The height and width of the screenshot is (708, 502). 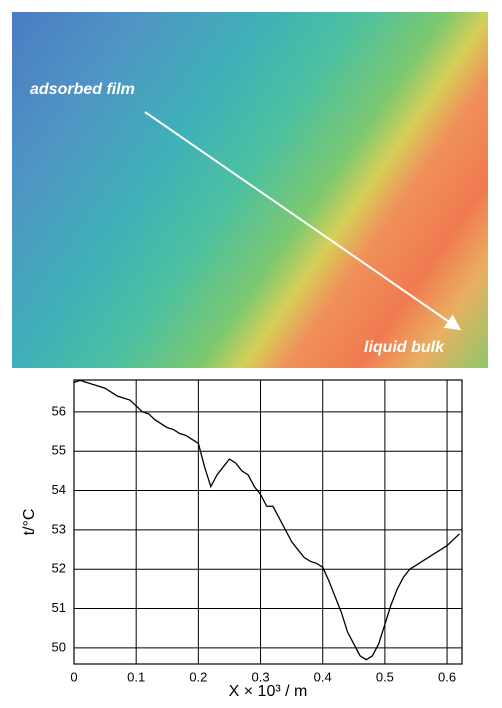 I want to click on x-tick-label: 0.2, so click(x=198, y=676).